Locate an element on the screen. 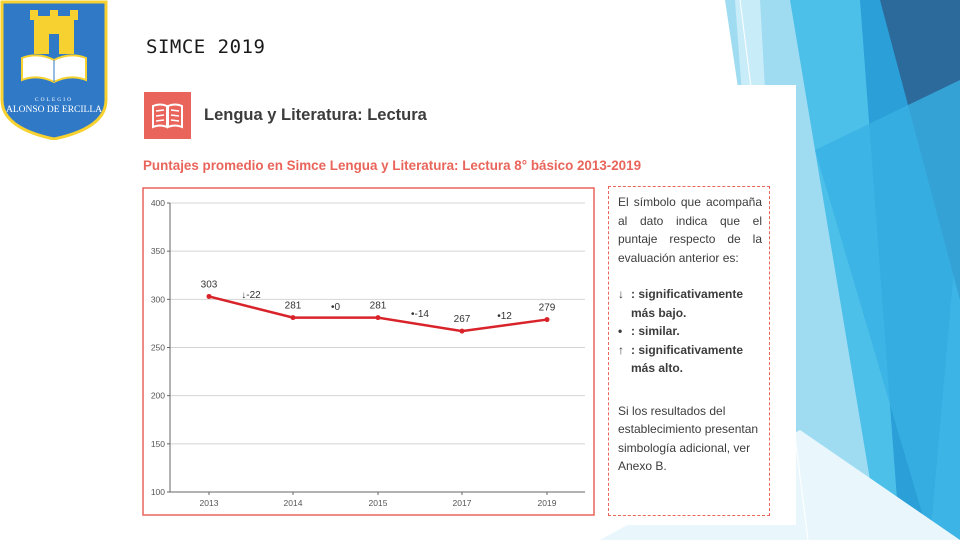 The width and height of the screenshot is (960, 540). legend-item-text: : similar. is located at coordinates (655, 331).